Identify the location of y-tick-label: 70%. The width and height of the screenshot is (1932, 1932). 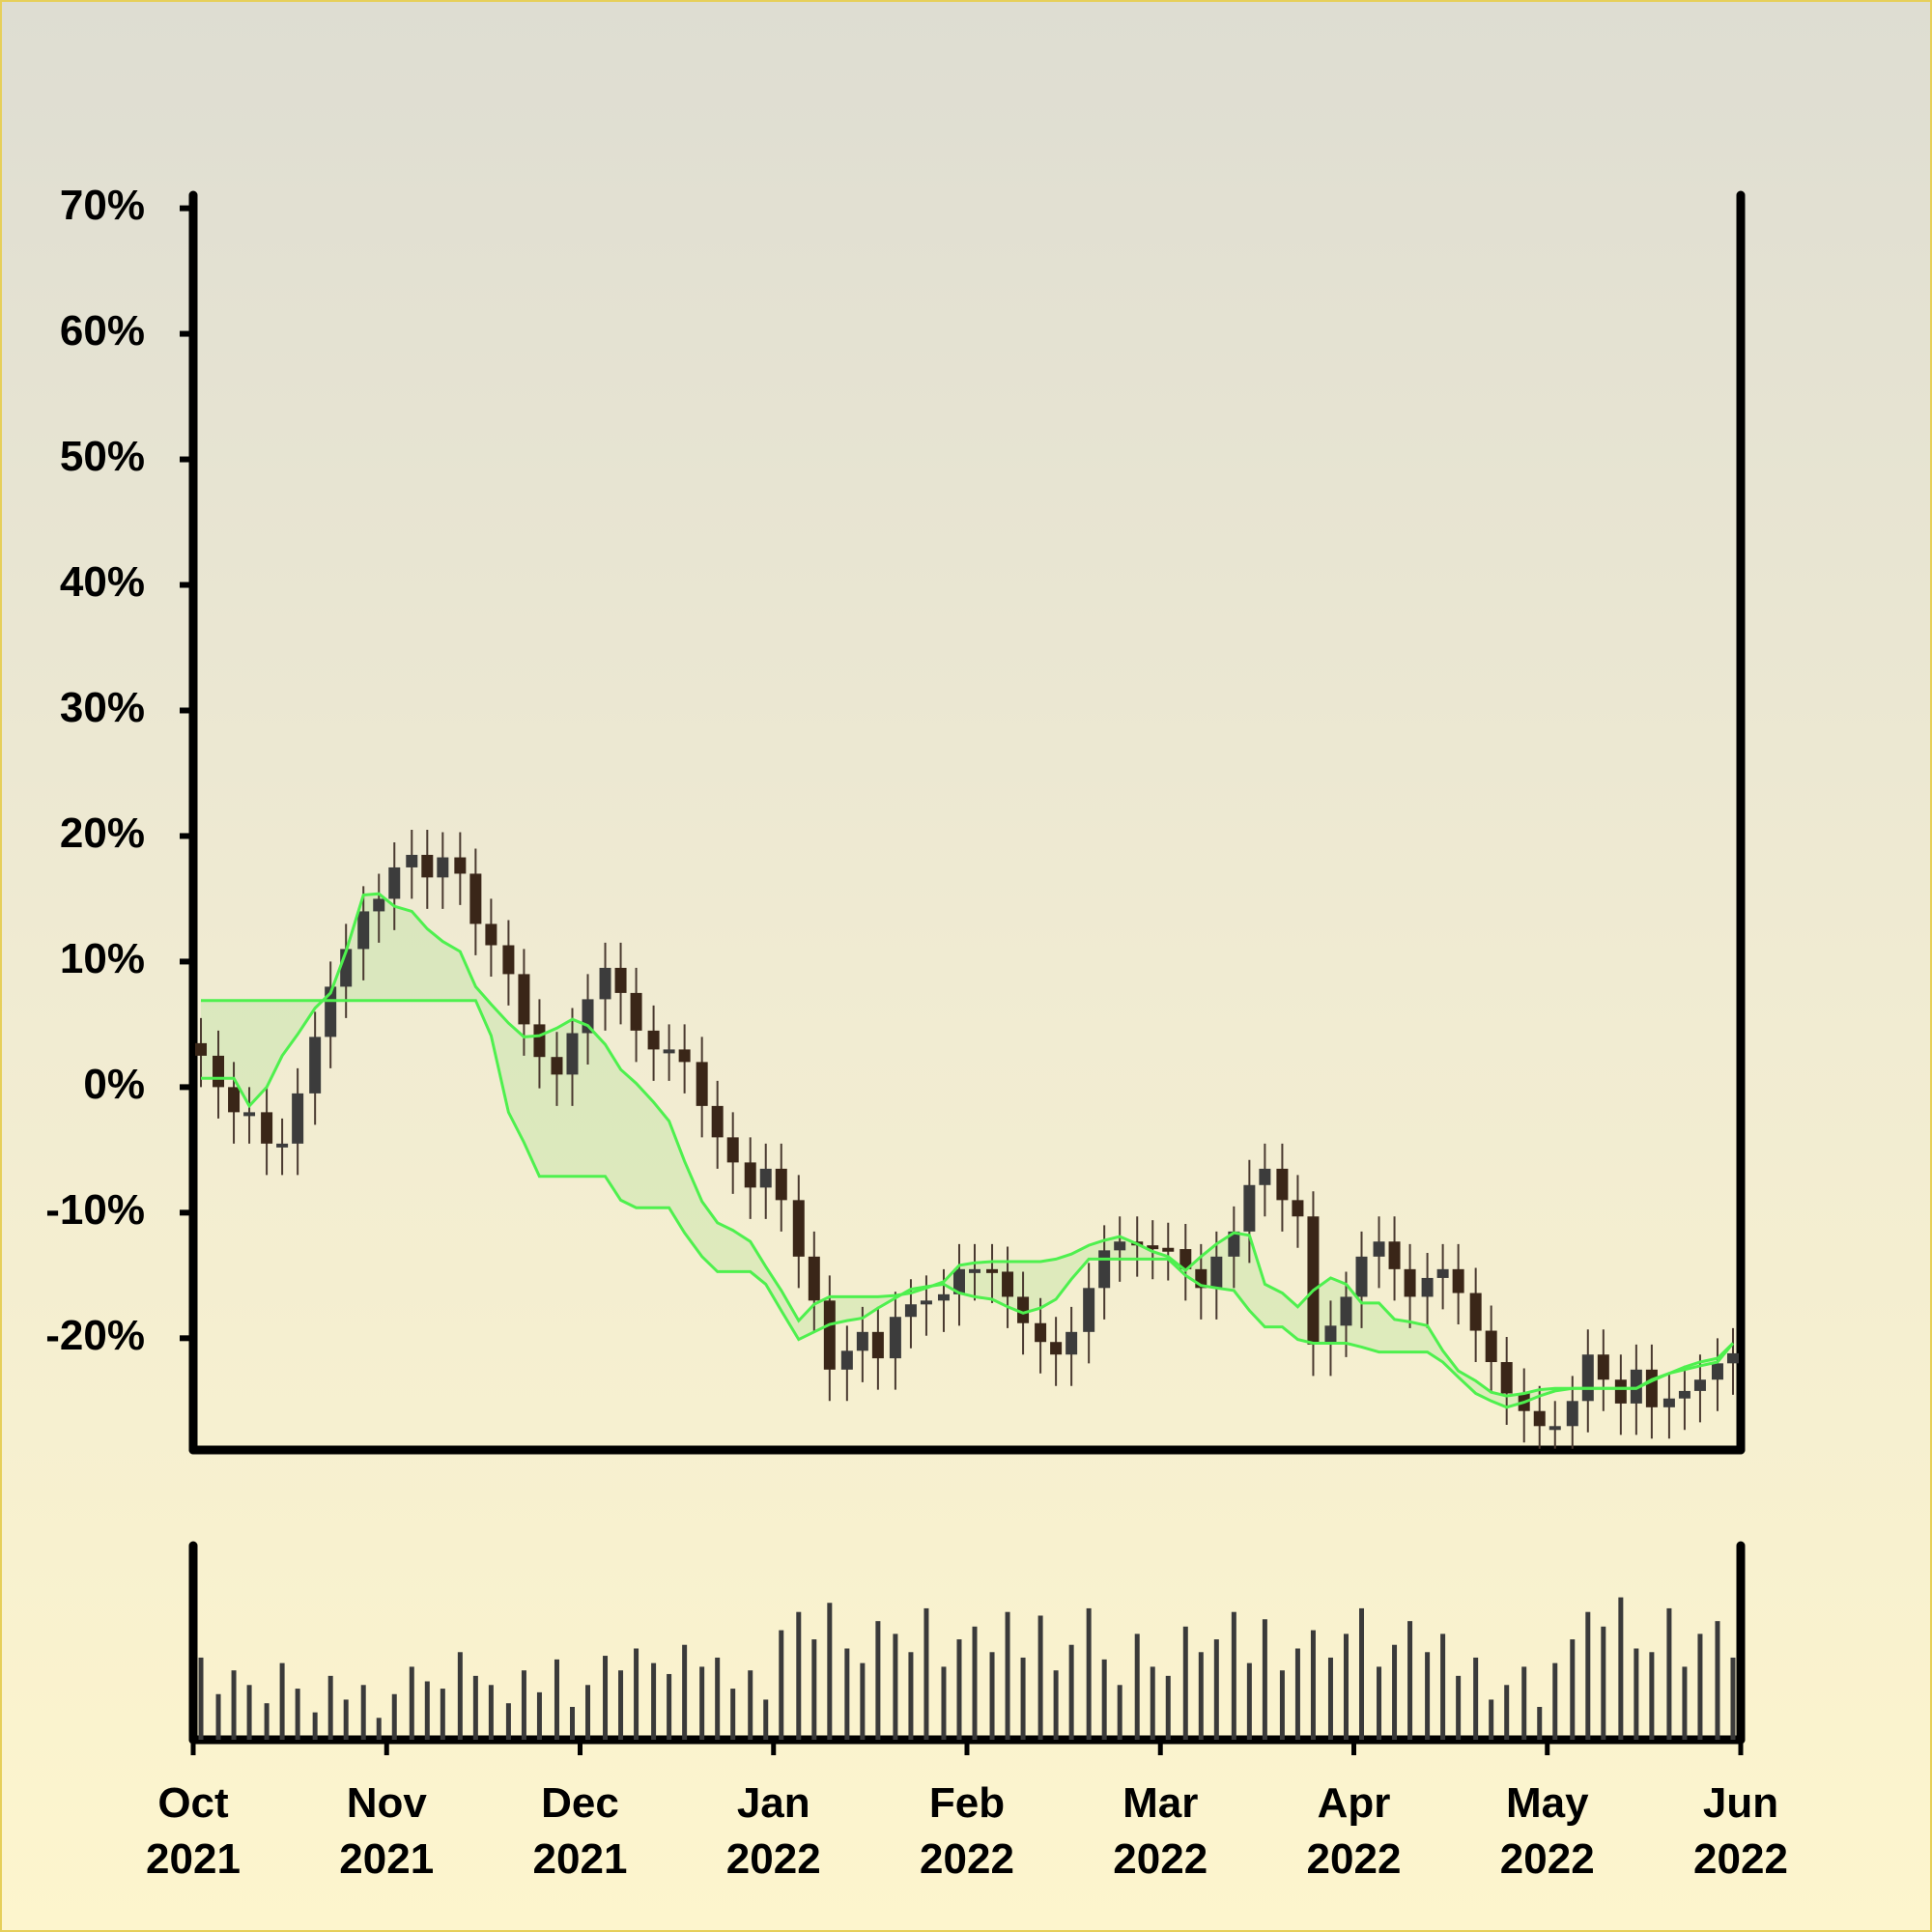
(102, 205).